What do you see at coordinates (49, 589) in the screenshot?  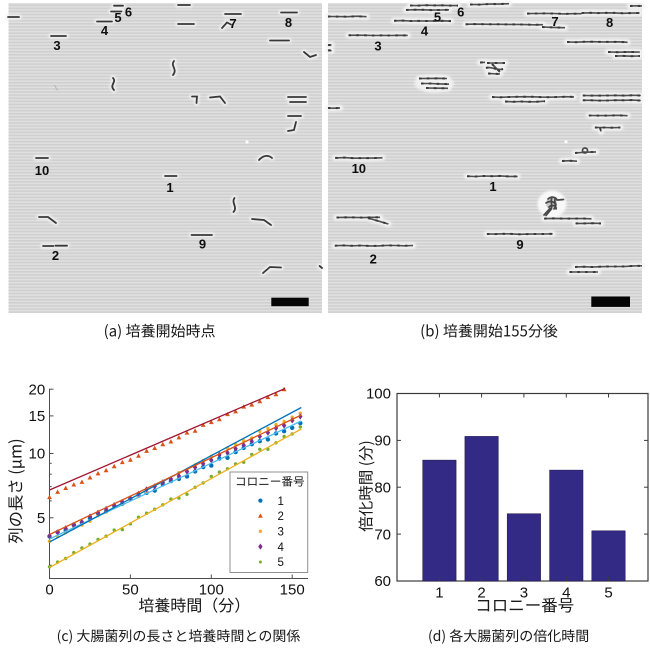 I see `svg-text: 0` at bounding box center [49, 589].